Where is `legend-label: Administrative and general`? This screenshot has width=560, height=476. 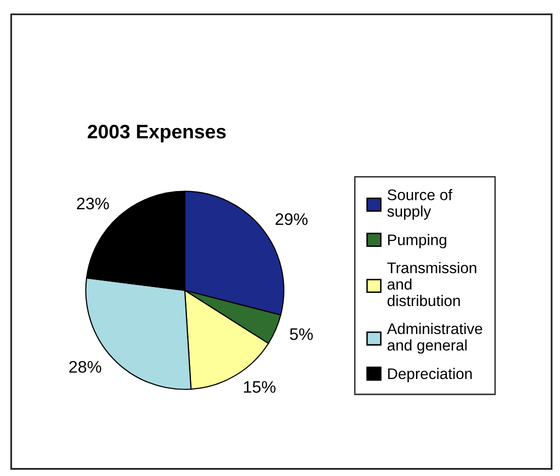 legend-label: Administrative and general is located at coordinates (434, 338).